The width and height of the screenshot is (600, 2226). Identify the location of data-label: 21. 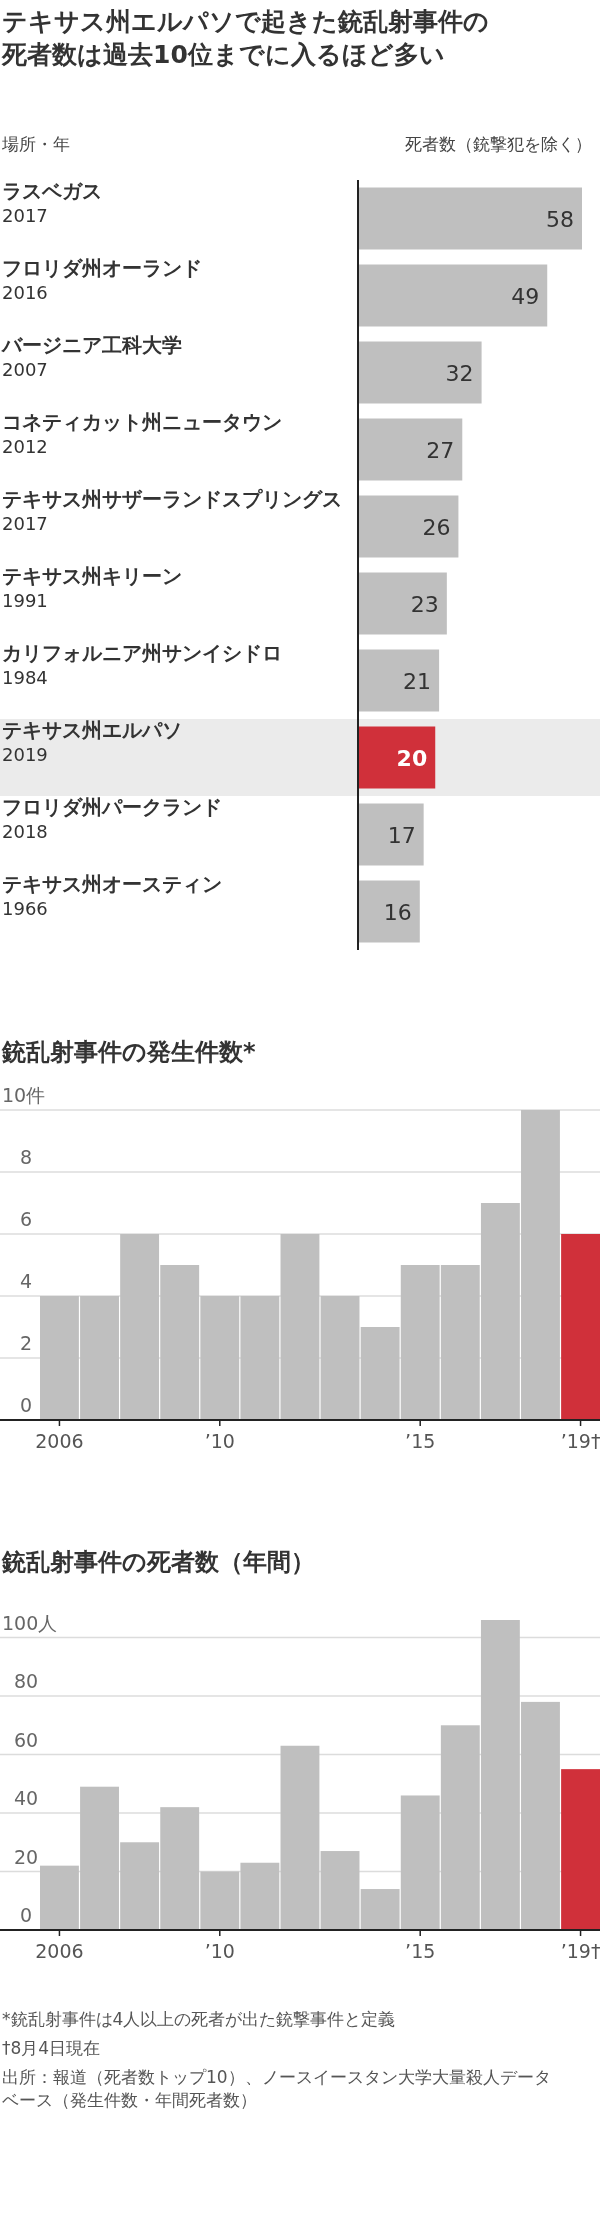
(417, 681).